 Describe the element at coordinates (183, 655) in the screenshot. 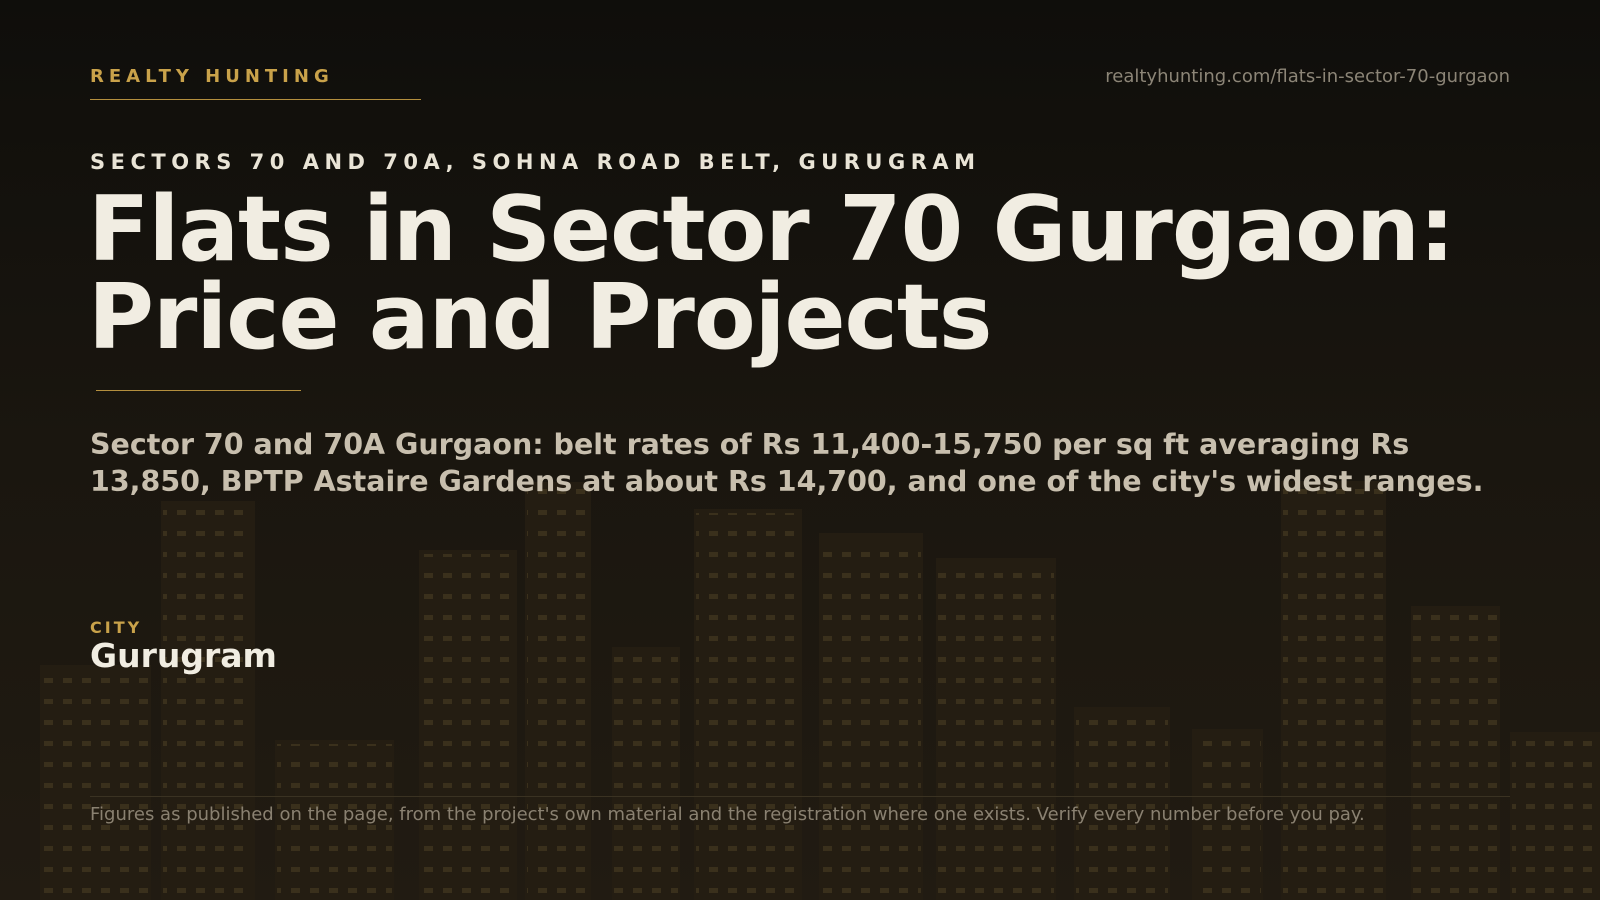

I see `city-value: Gurugram` at that location.